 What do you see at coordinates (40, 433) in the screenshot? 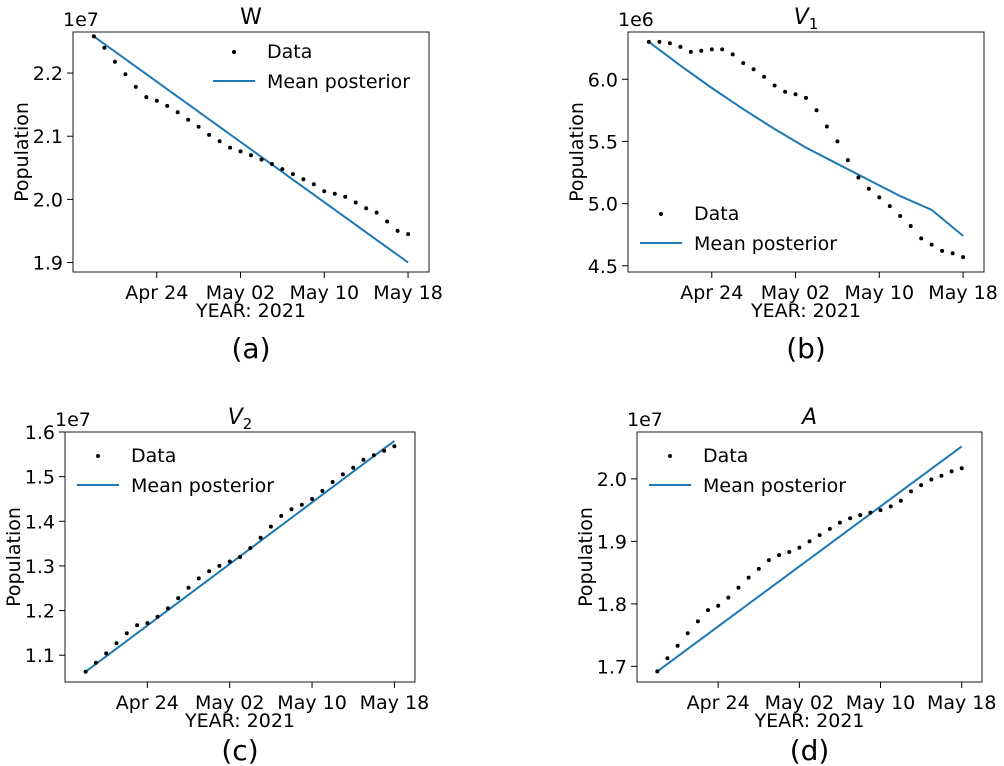
I see `y-tick-label: 1.6` at bounding box center [40, 433].